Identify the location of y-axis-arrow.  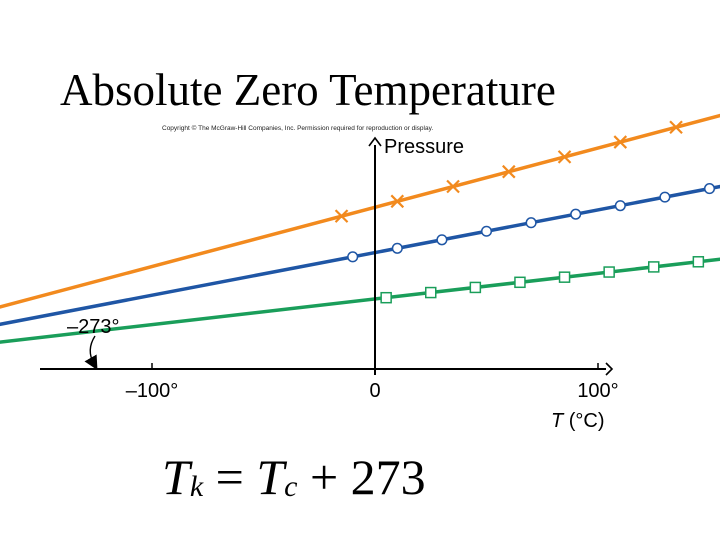
(375, 141).